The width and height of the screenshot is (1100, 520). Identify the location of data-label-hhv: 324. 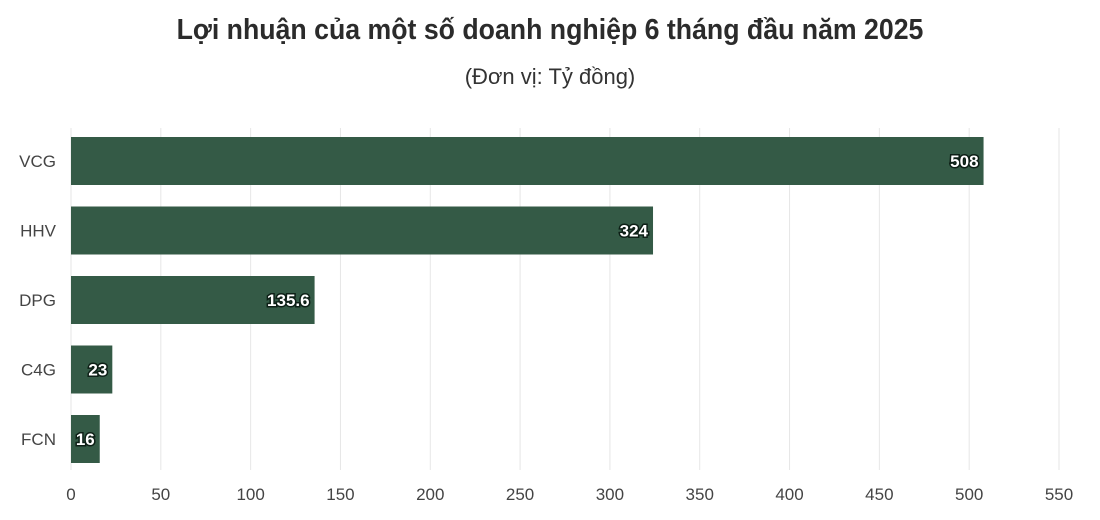
(634, 231).